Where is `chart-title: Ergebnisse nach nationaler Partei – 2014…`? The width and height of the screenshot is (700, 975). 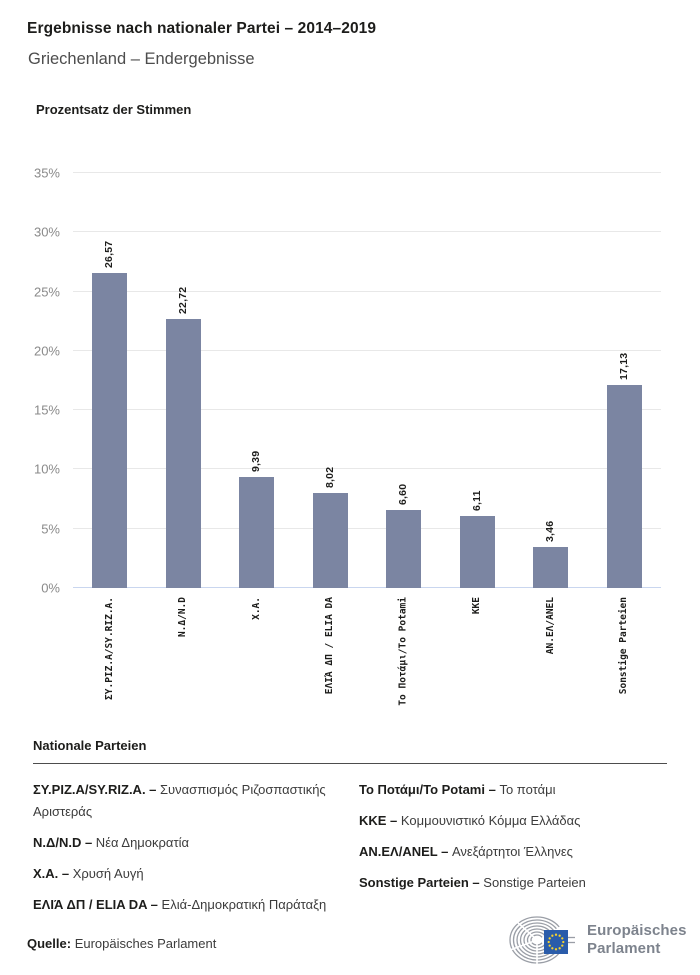 chart-title: Ergebnisse nach nationaler Partei – 2014… is located at coordinates (202, 28).